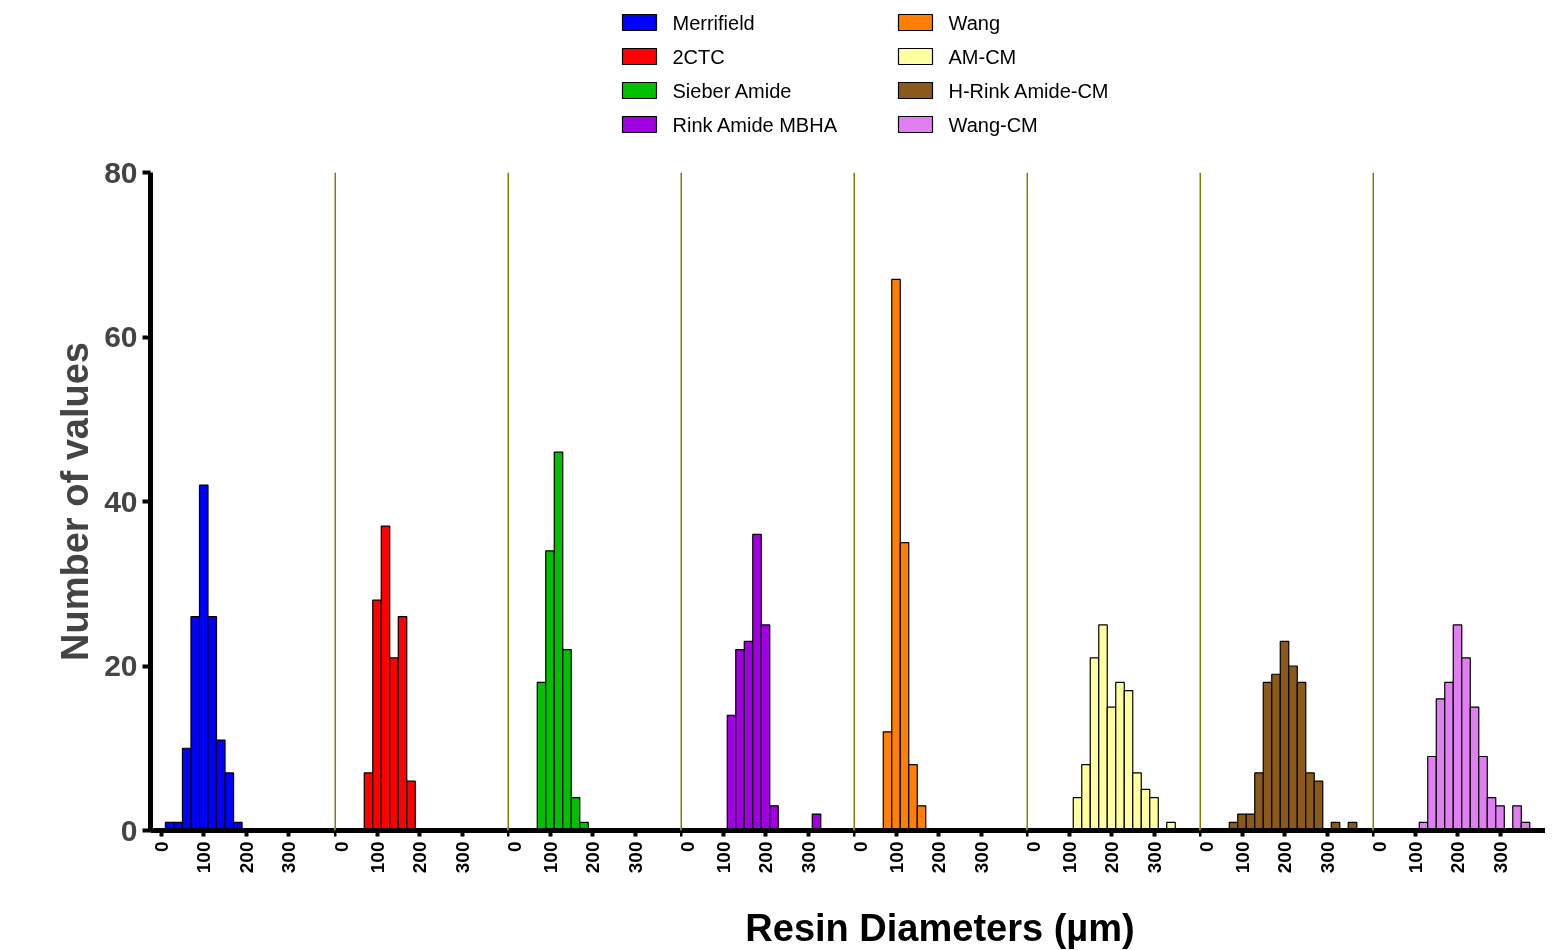 The image size is (1554, 950). Describe the element at coordinates (121, 665) in the screenshot. I see `y-tick-label: 20` at that location.